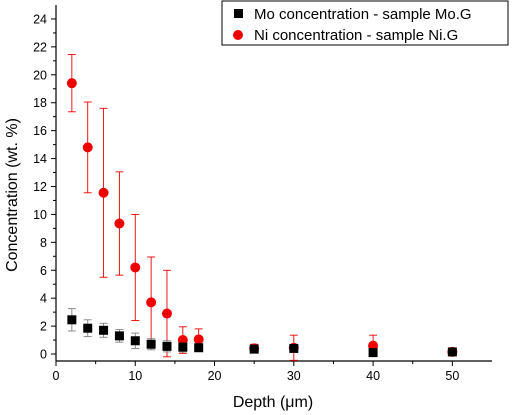 The width and height of the screenshot is (512, 415). I want to click on x-axis-title: Depth (μm), so click(273, 402).